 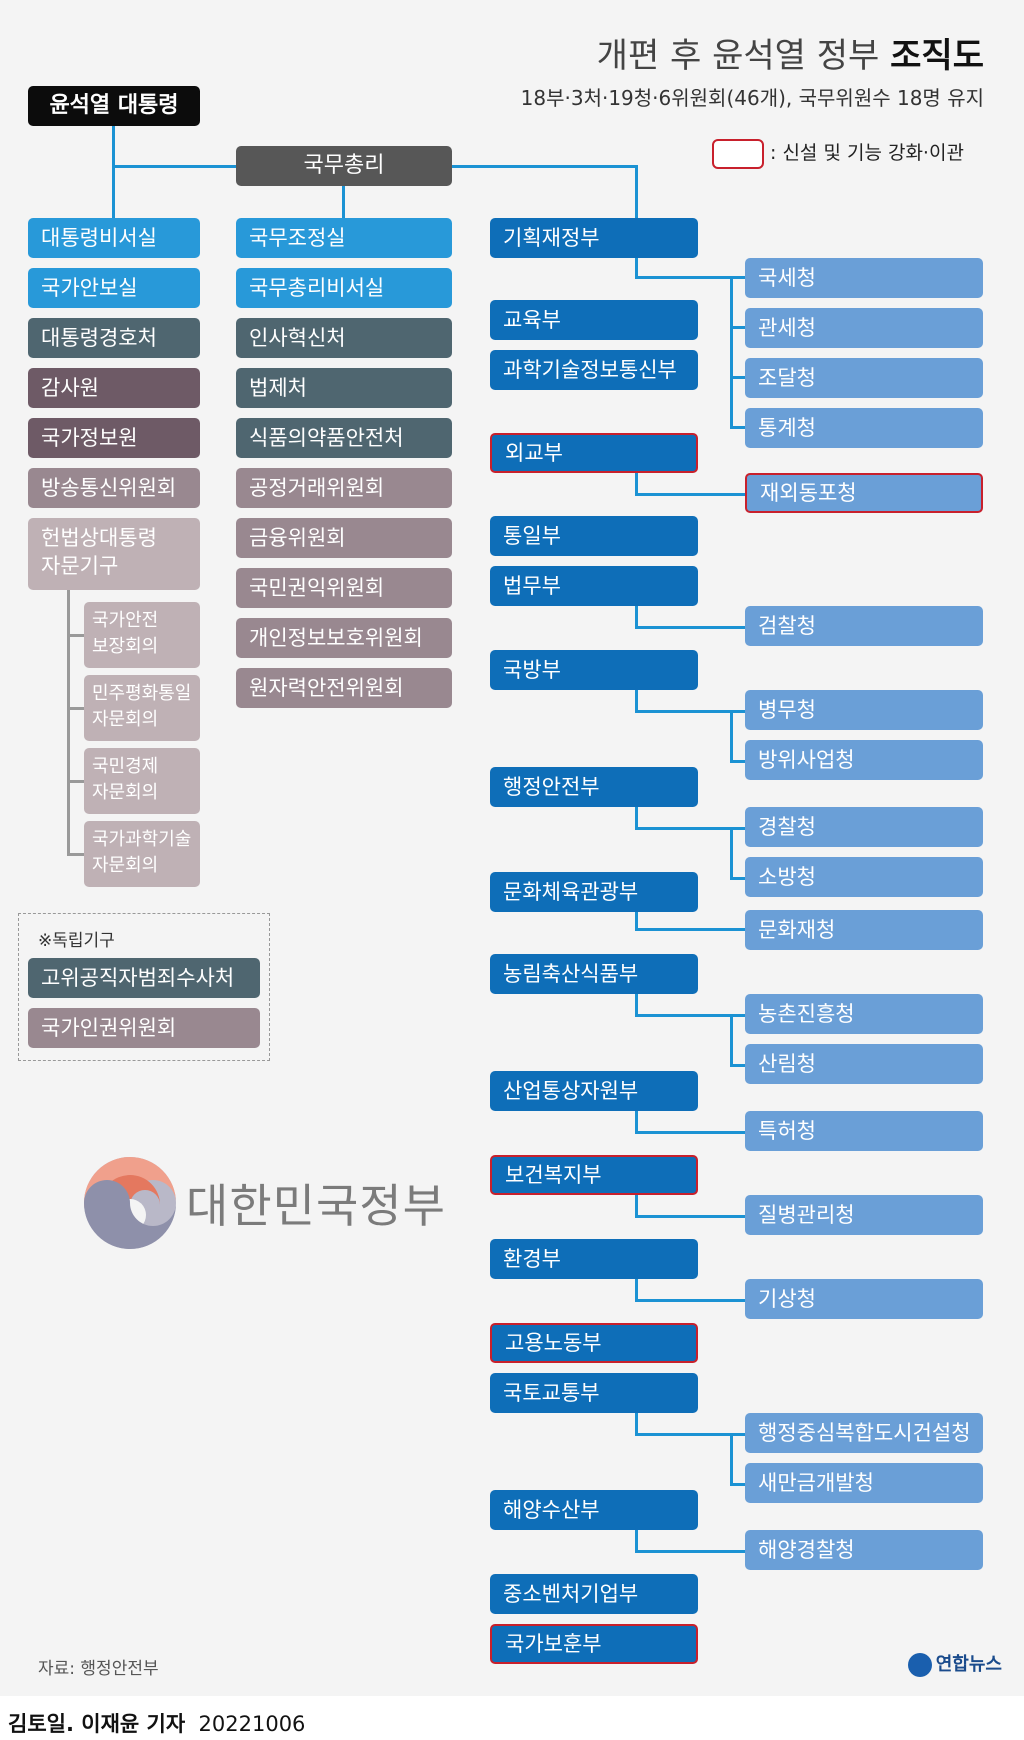 What do you see at coordinates (594, 892) in the screenshot?
I see `ministry-culture-sports-tourism: 문화체육관광부` at bounding box center [594, 892].